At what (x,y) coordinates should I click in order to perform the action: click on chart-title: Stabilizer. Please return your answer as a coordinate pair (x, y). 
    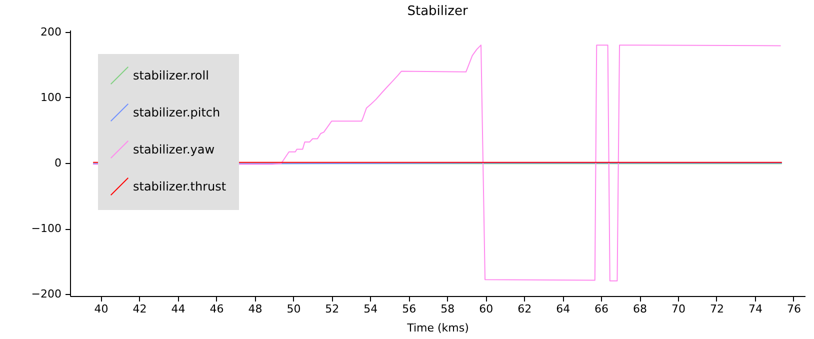
    Looking at the image, I should click on (437, 11).